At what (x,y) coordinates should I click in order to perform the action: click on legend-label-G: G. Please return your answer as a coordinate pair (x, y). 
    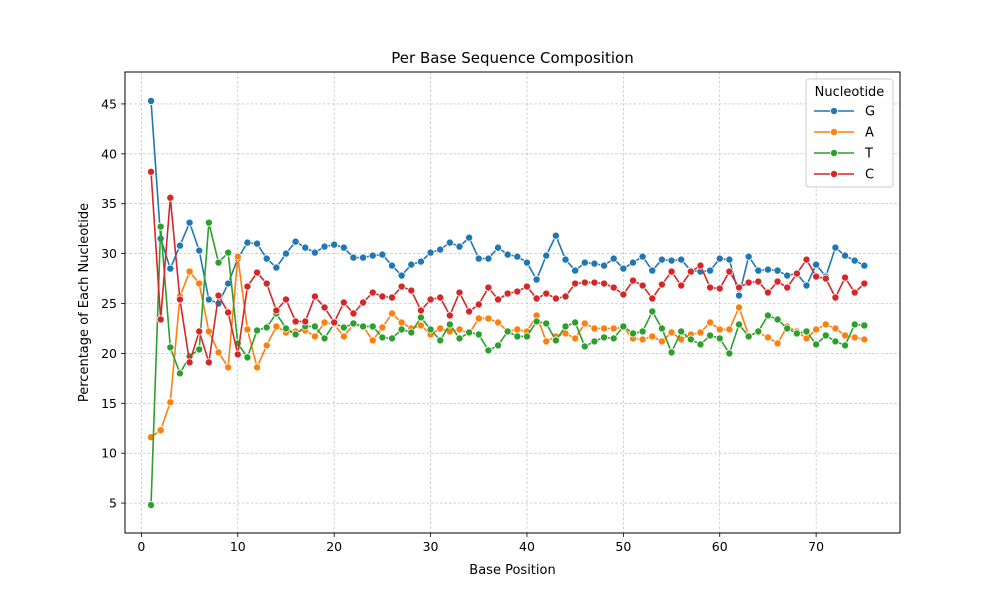
    Looking at the image, I should click on (870, 112).